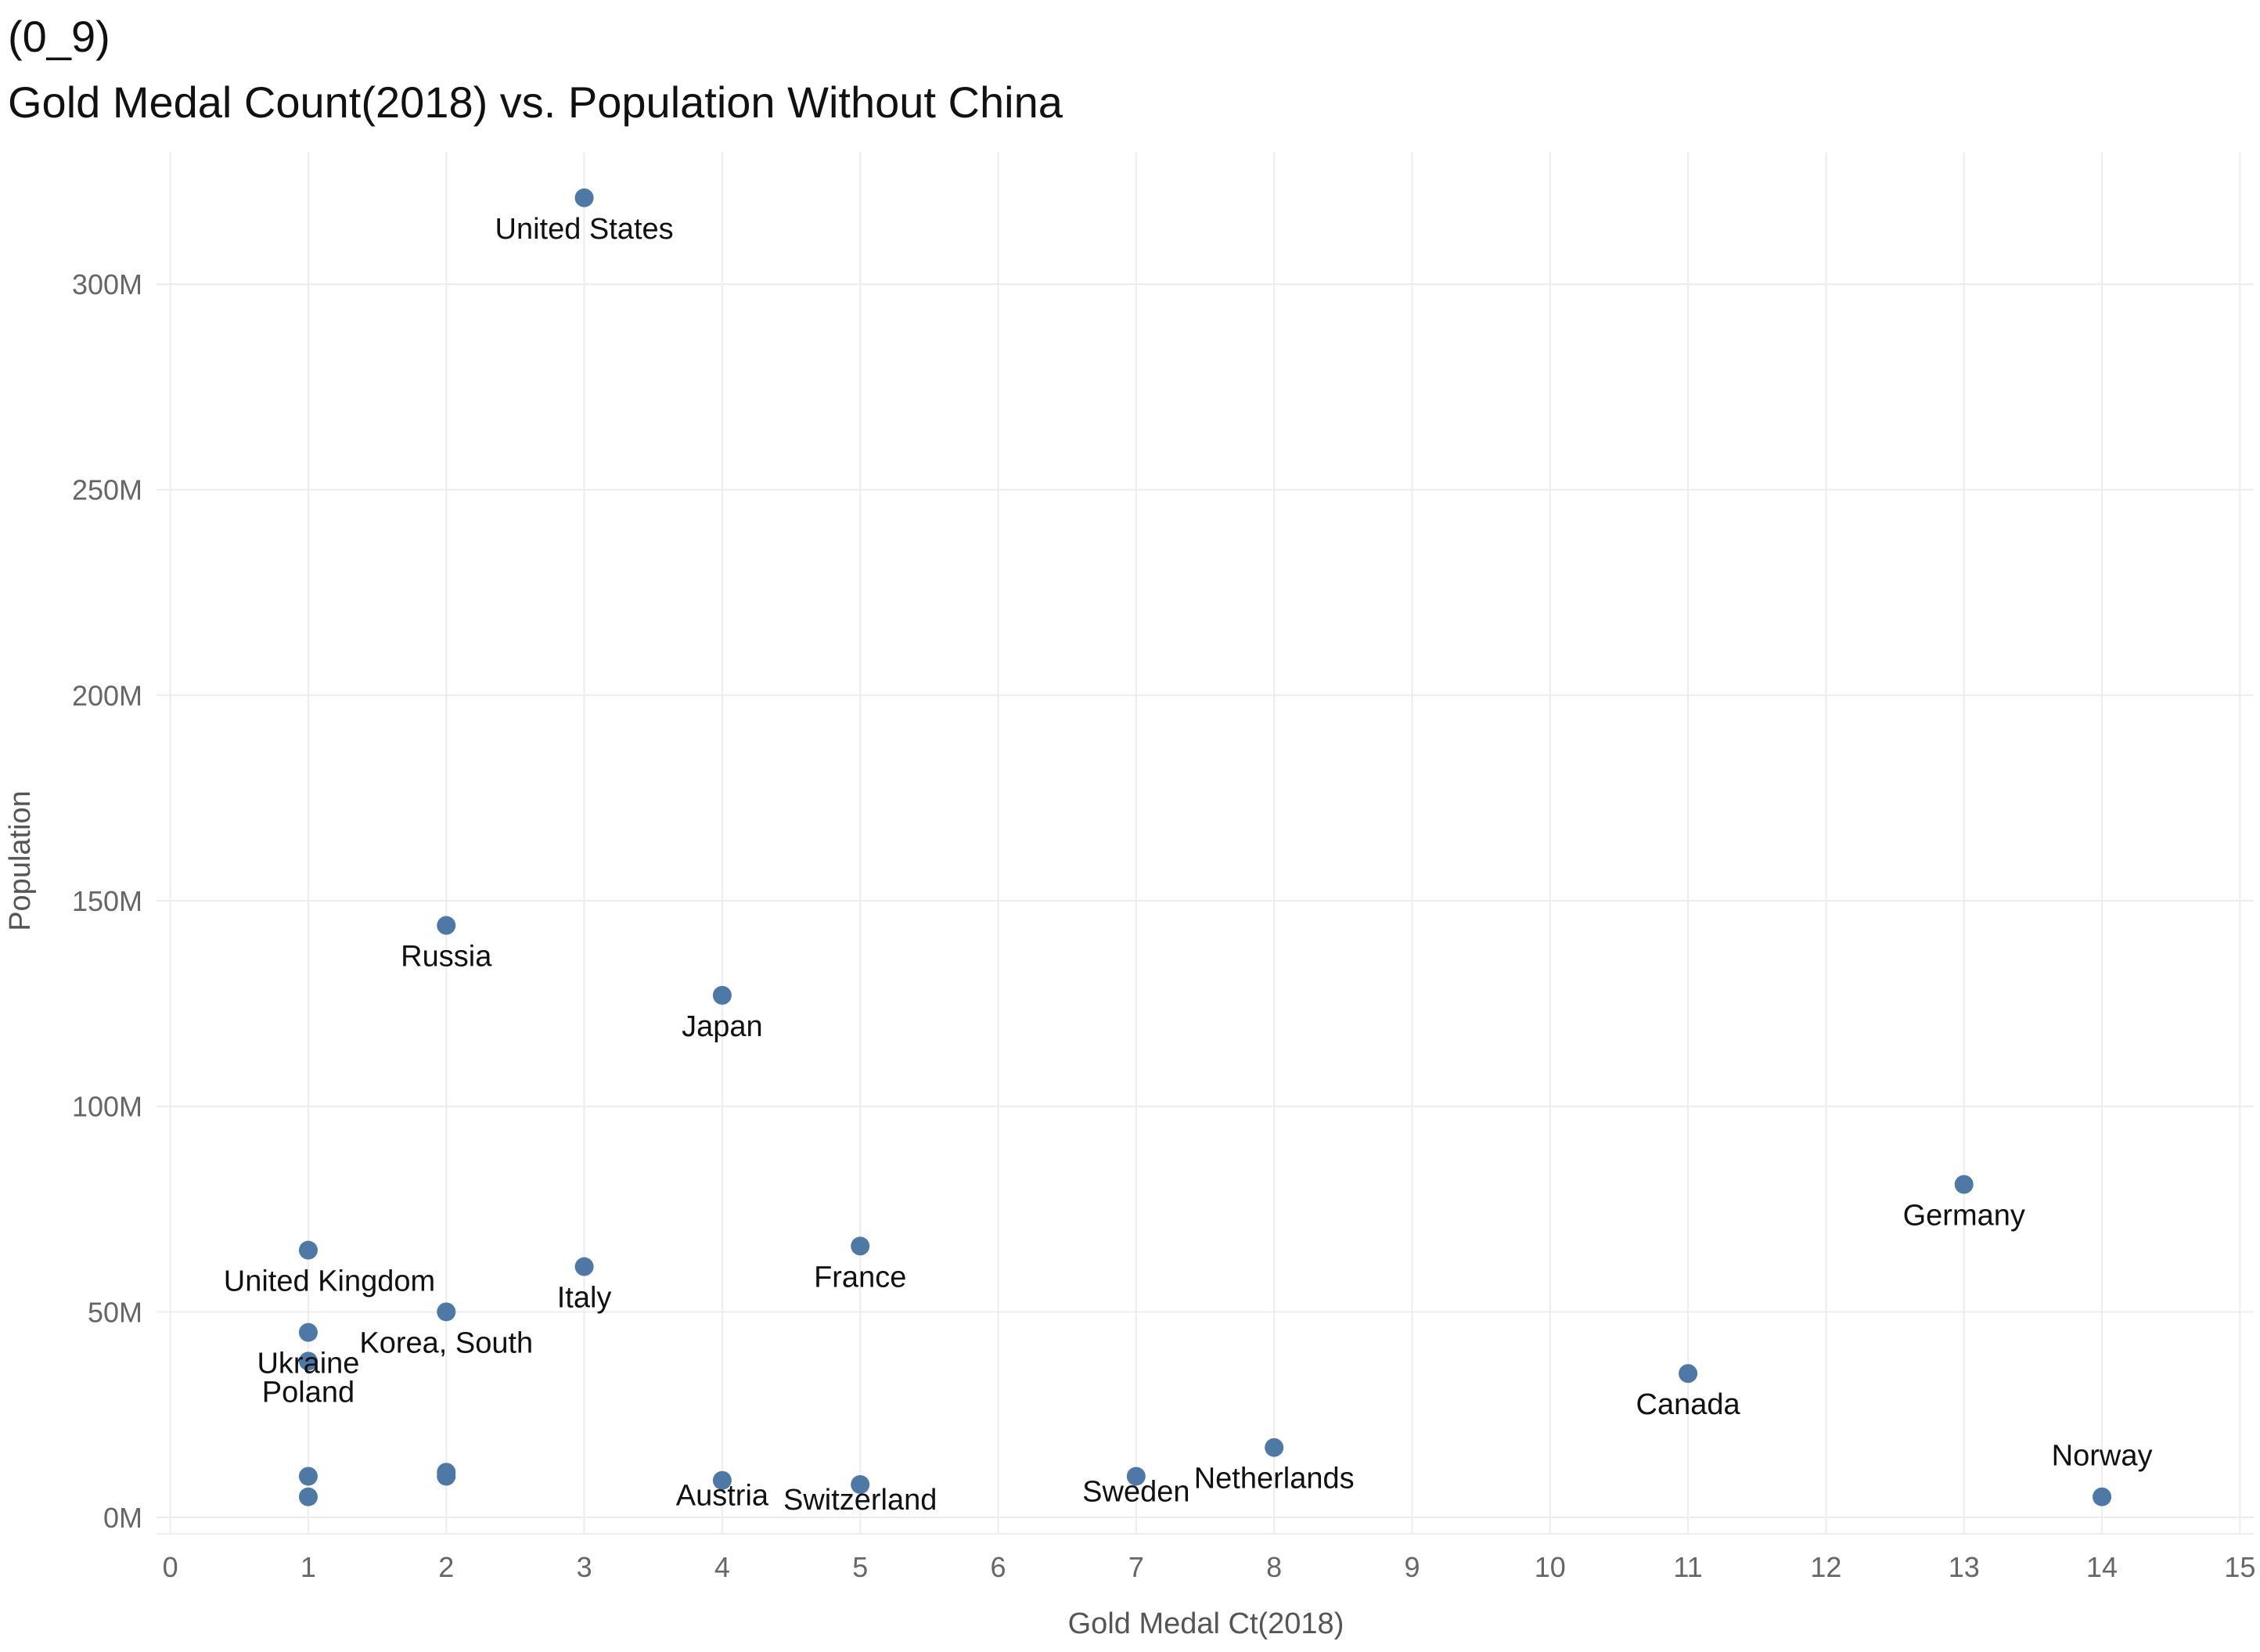  What do you see at coordinates (446, 1567) in the screenshot?
I see `x-tick-label: 2` at bounding box center [446, 1567].